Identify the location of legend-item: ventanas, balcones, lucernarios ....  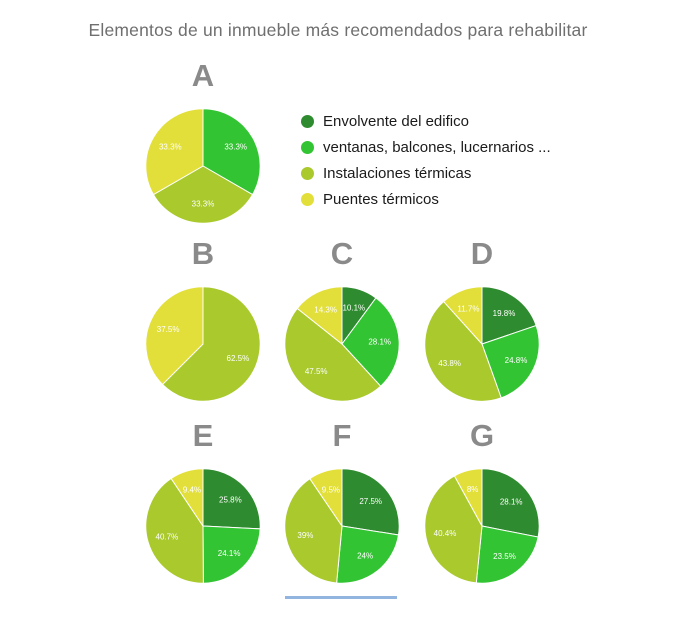
(426, 147).